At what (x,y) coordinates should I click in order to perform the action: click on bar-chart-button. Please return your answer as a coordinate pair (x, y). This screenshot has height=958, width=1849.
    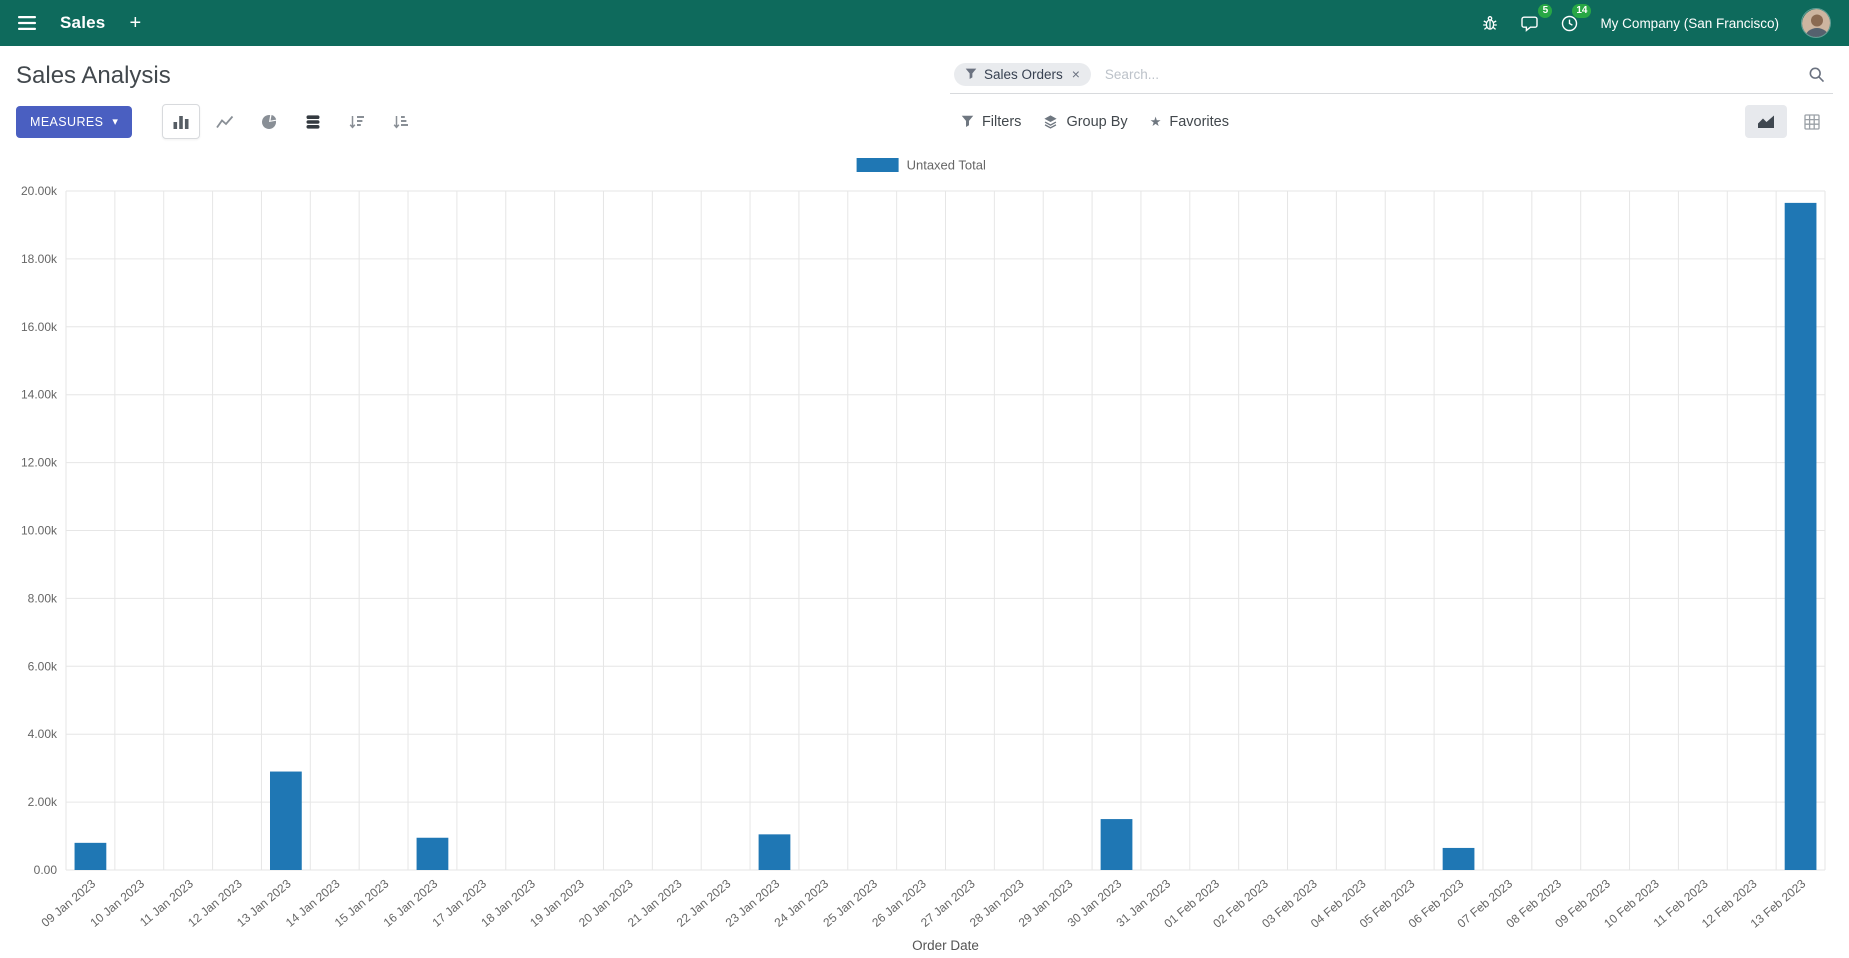
    Looking at the image, I should click on (181, 121).